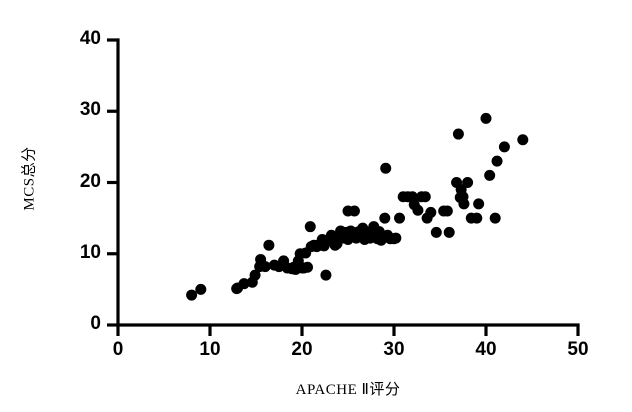 Image resolution: width=632 pixels, height=412 pixels. What do you see at coordinates (578, 349) in the screenshot?
I see `x-tick-label: 50` at bounding box center [578, 349].